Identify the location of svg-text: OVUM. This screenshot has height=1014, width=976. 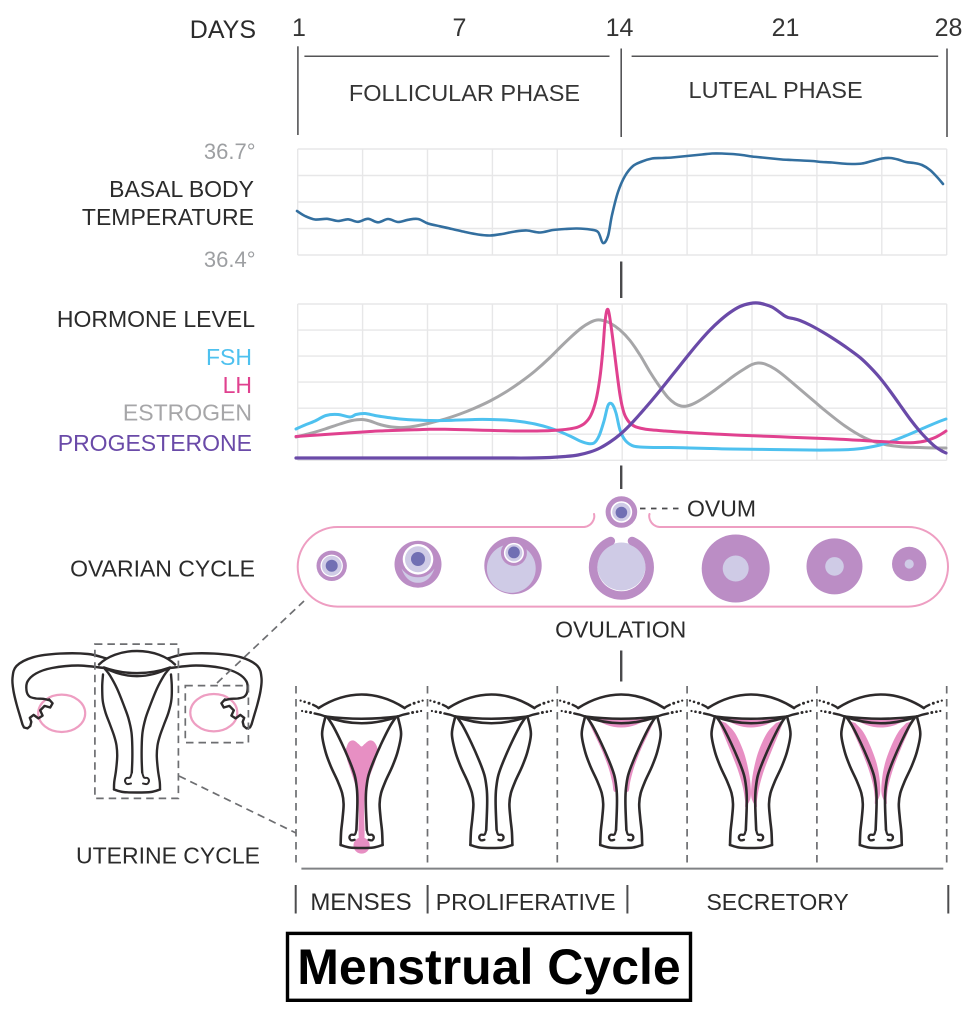
(721, 509).